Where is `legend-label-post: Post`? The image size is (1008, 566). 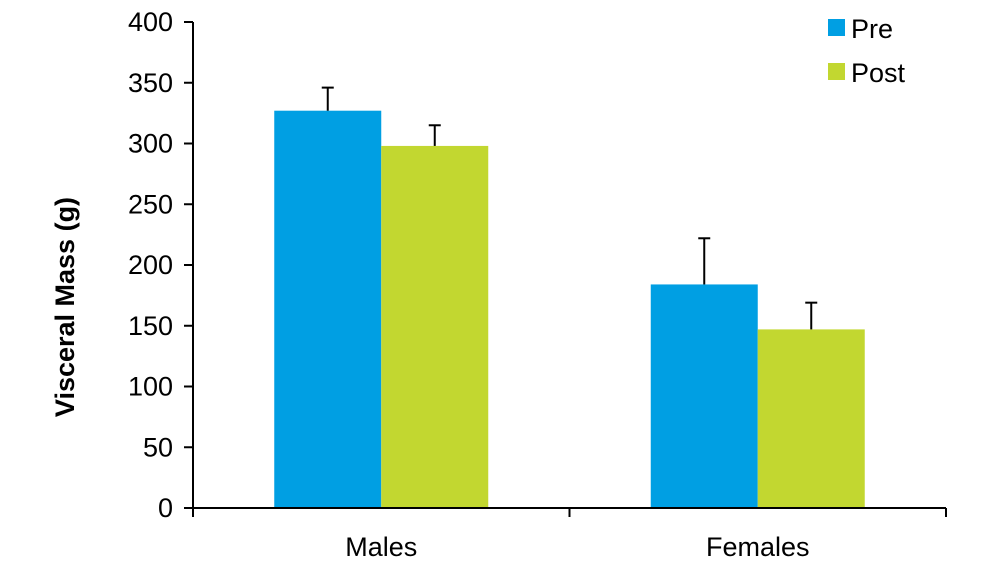
legend-label-post: Post is located at coordinates (878, 73).